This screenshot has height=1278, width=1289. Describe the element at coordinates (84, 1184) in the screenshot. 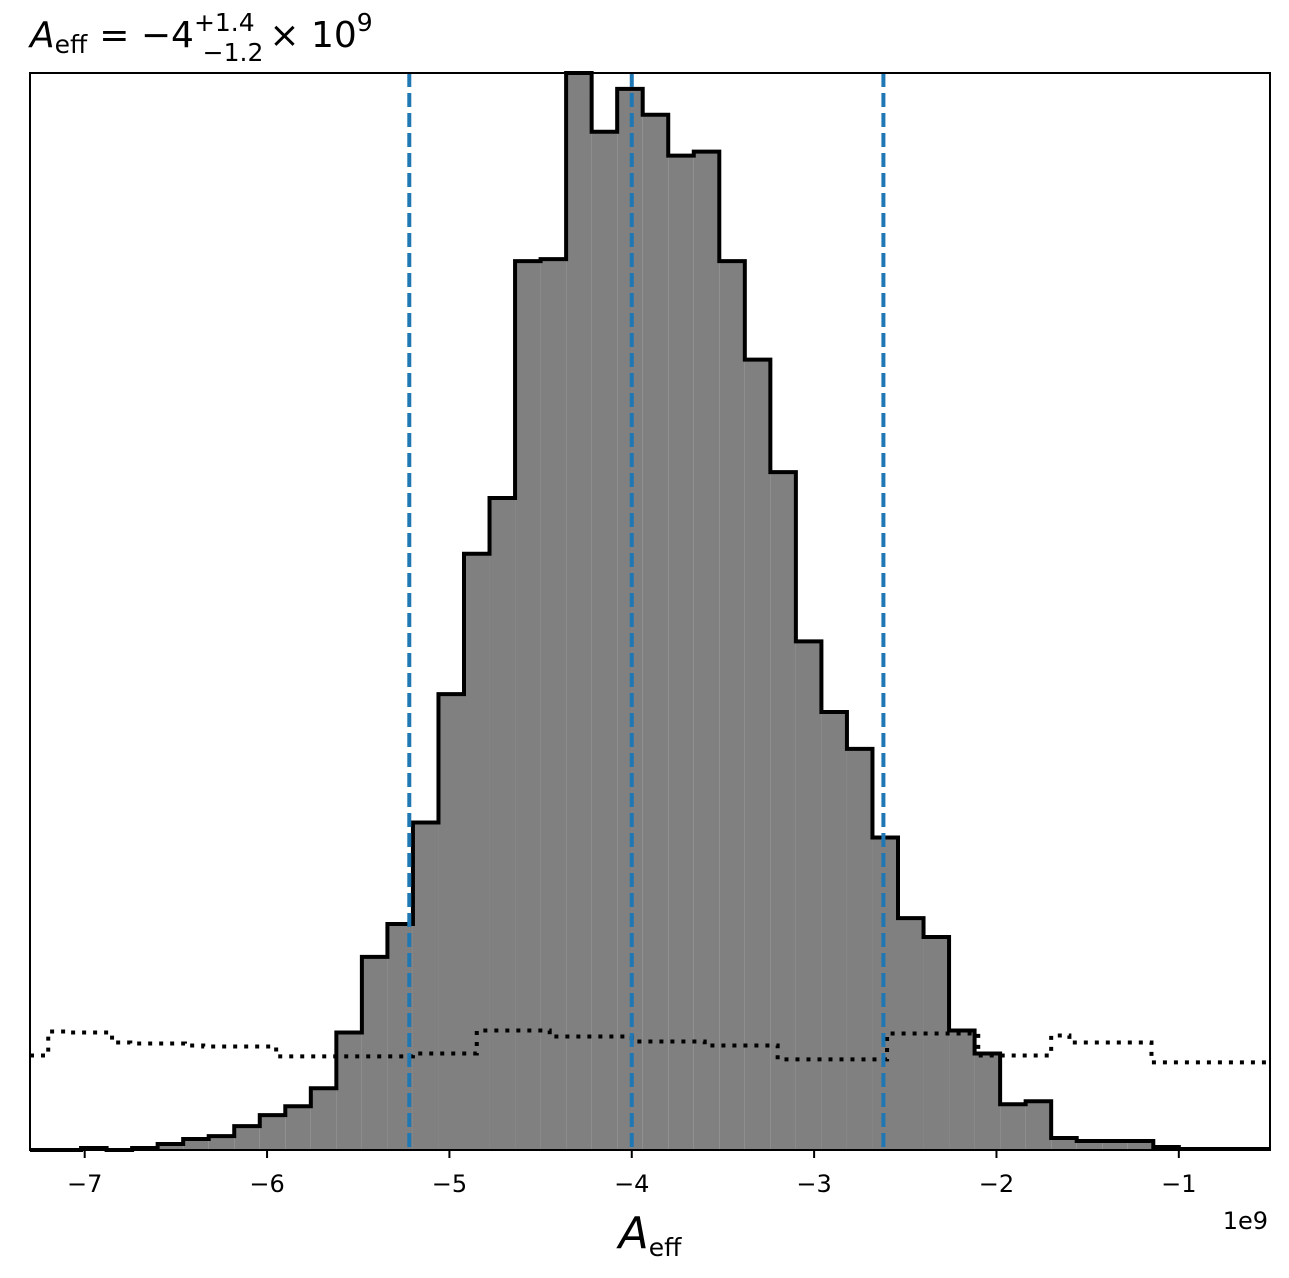

I see `x-tick-label: −7` at that location.